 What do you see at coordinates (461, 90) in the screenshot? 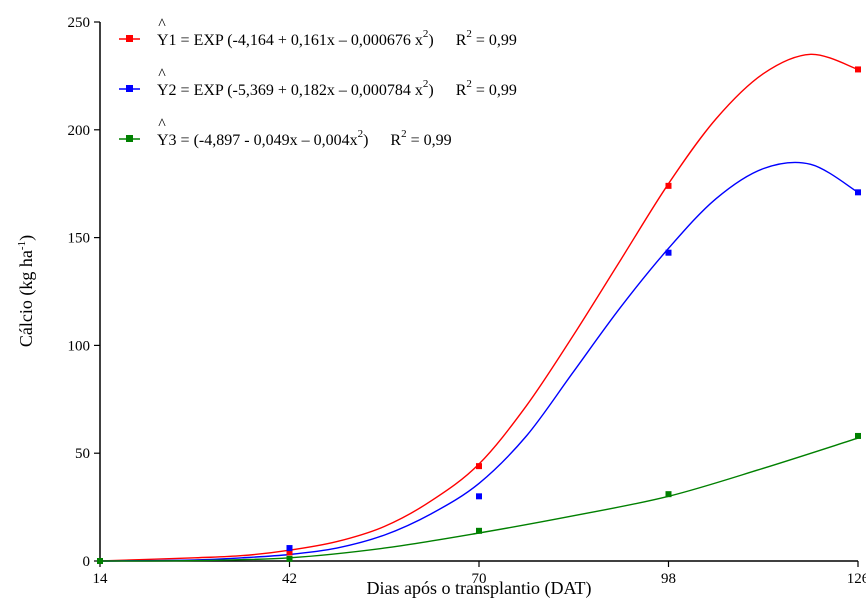
I see `legend-y2-r2-prefix: R` at bounding box center [461, 90].